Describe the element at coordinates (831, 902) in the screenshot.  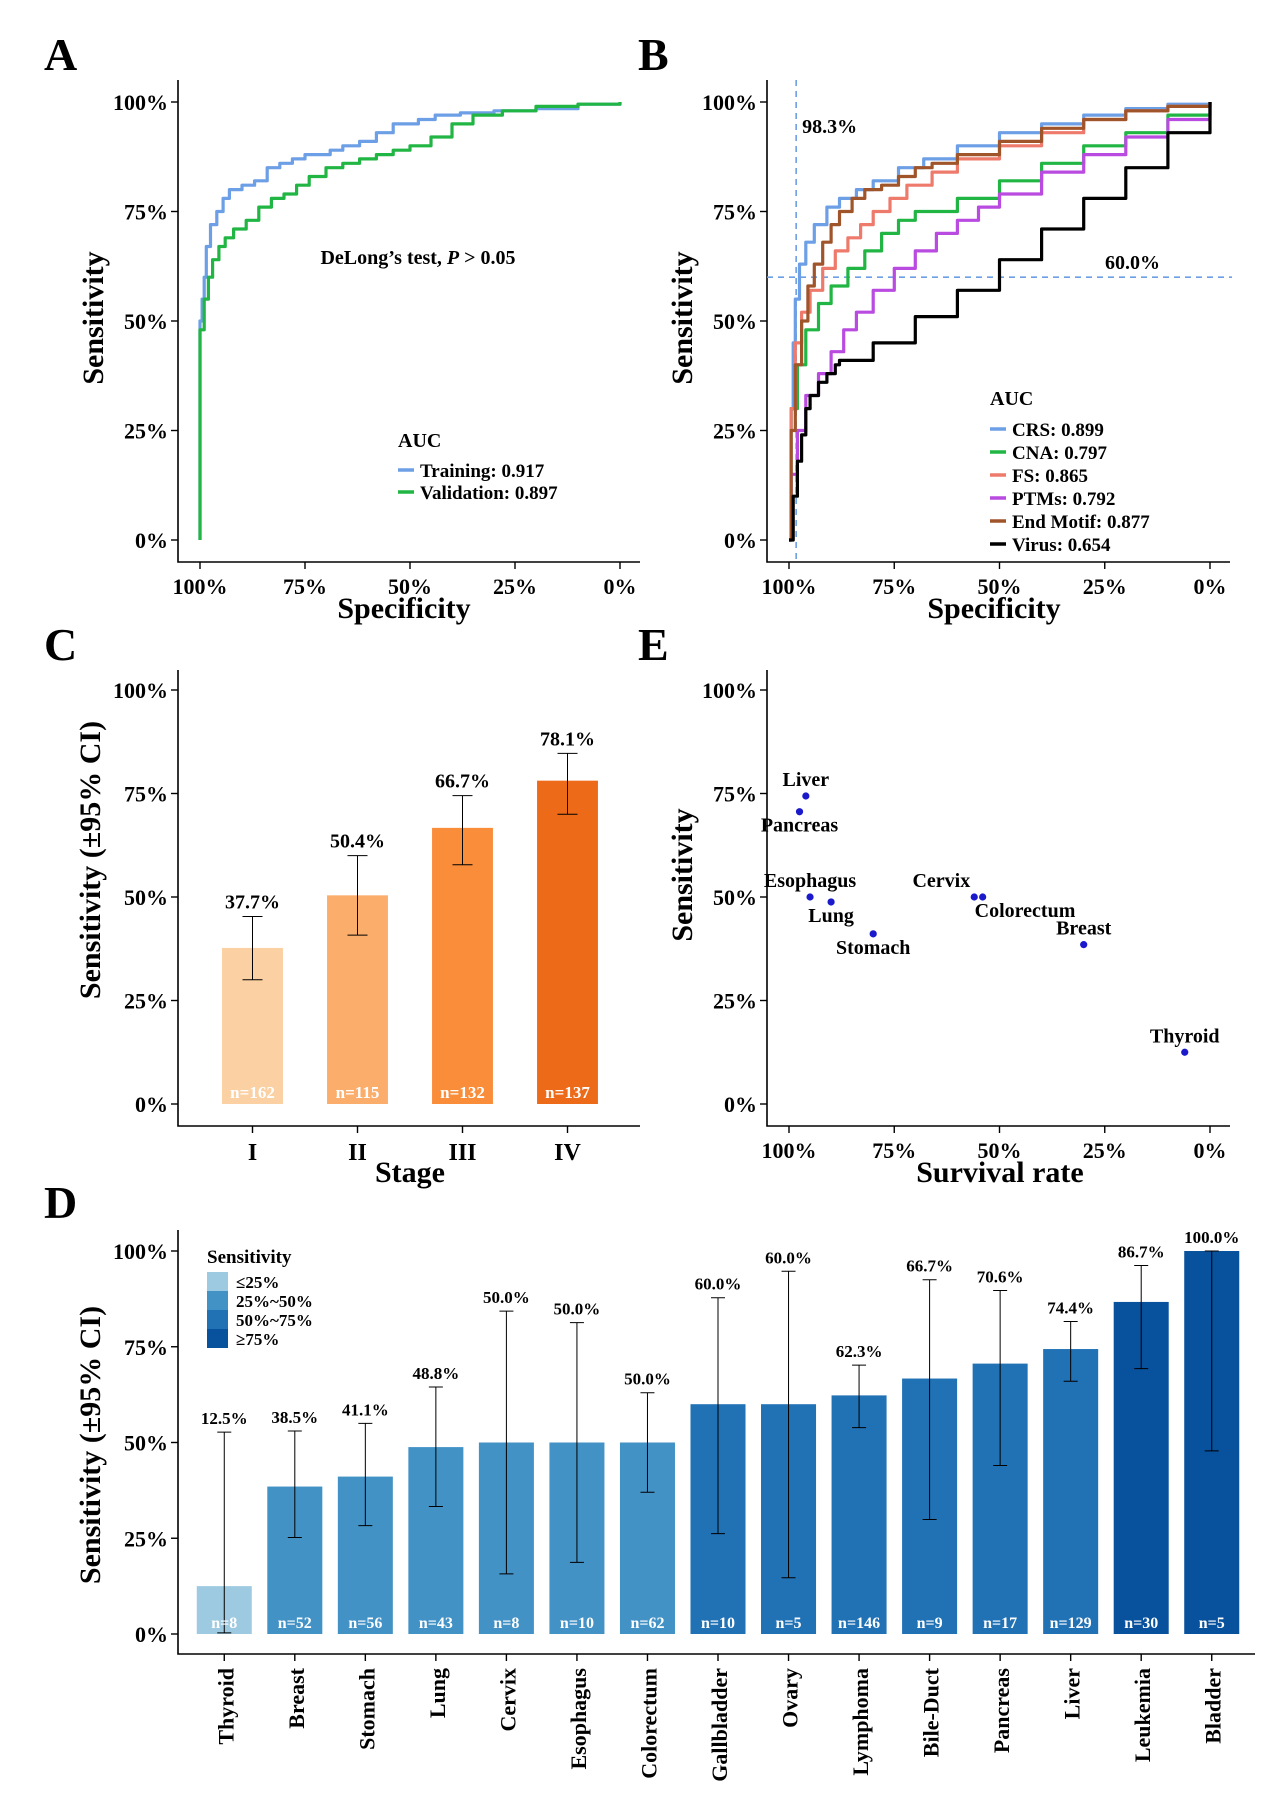
I see `point-lung` at that location.